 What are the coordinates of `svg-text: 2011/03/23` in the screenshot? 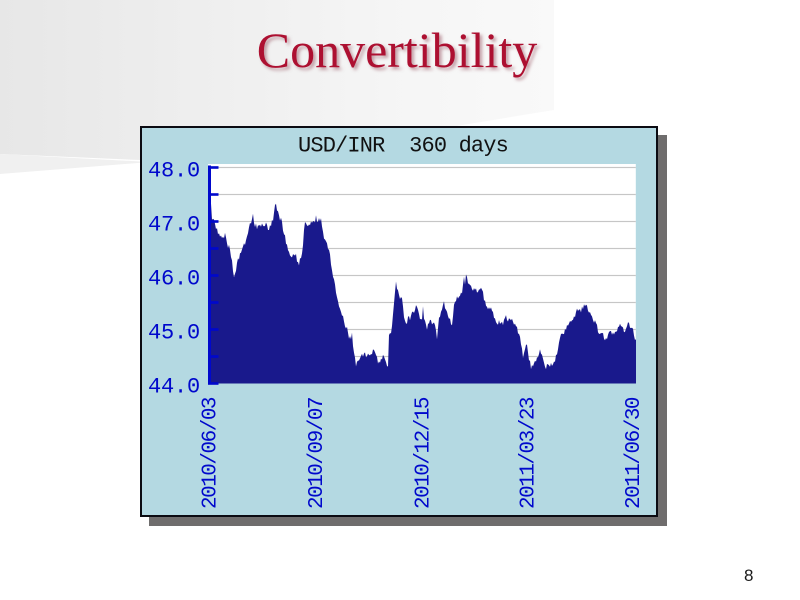 It's located at (529, 453).